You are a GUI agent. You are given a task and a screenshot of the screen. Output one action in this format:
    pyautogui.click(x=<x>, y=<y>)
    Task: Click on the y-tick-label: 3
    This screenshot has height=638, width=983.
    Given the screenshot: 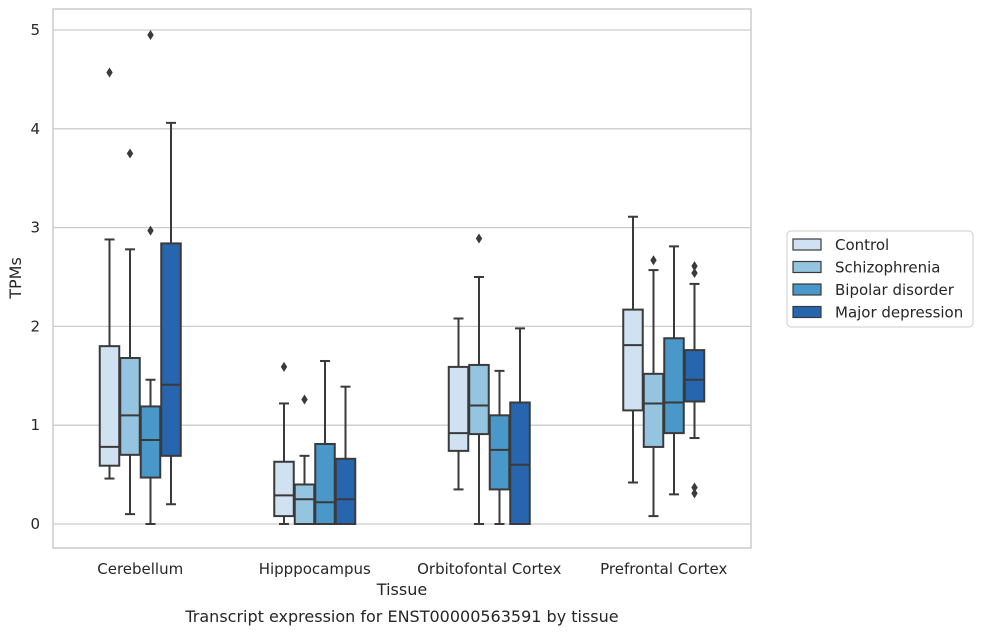 What is the action you would take?
    pyautogui.click(x=35, y=228)
    